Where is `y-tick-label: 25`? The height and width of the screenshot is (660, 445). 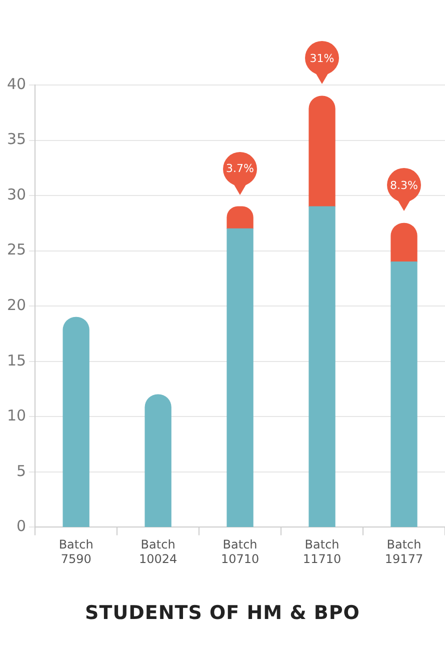 y-tick-label: 25 is located at coordinates (16, 249).